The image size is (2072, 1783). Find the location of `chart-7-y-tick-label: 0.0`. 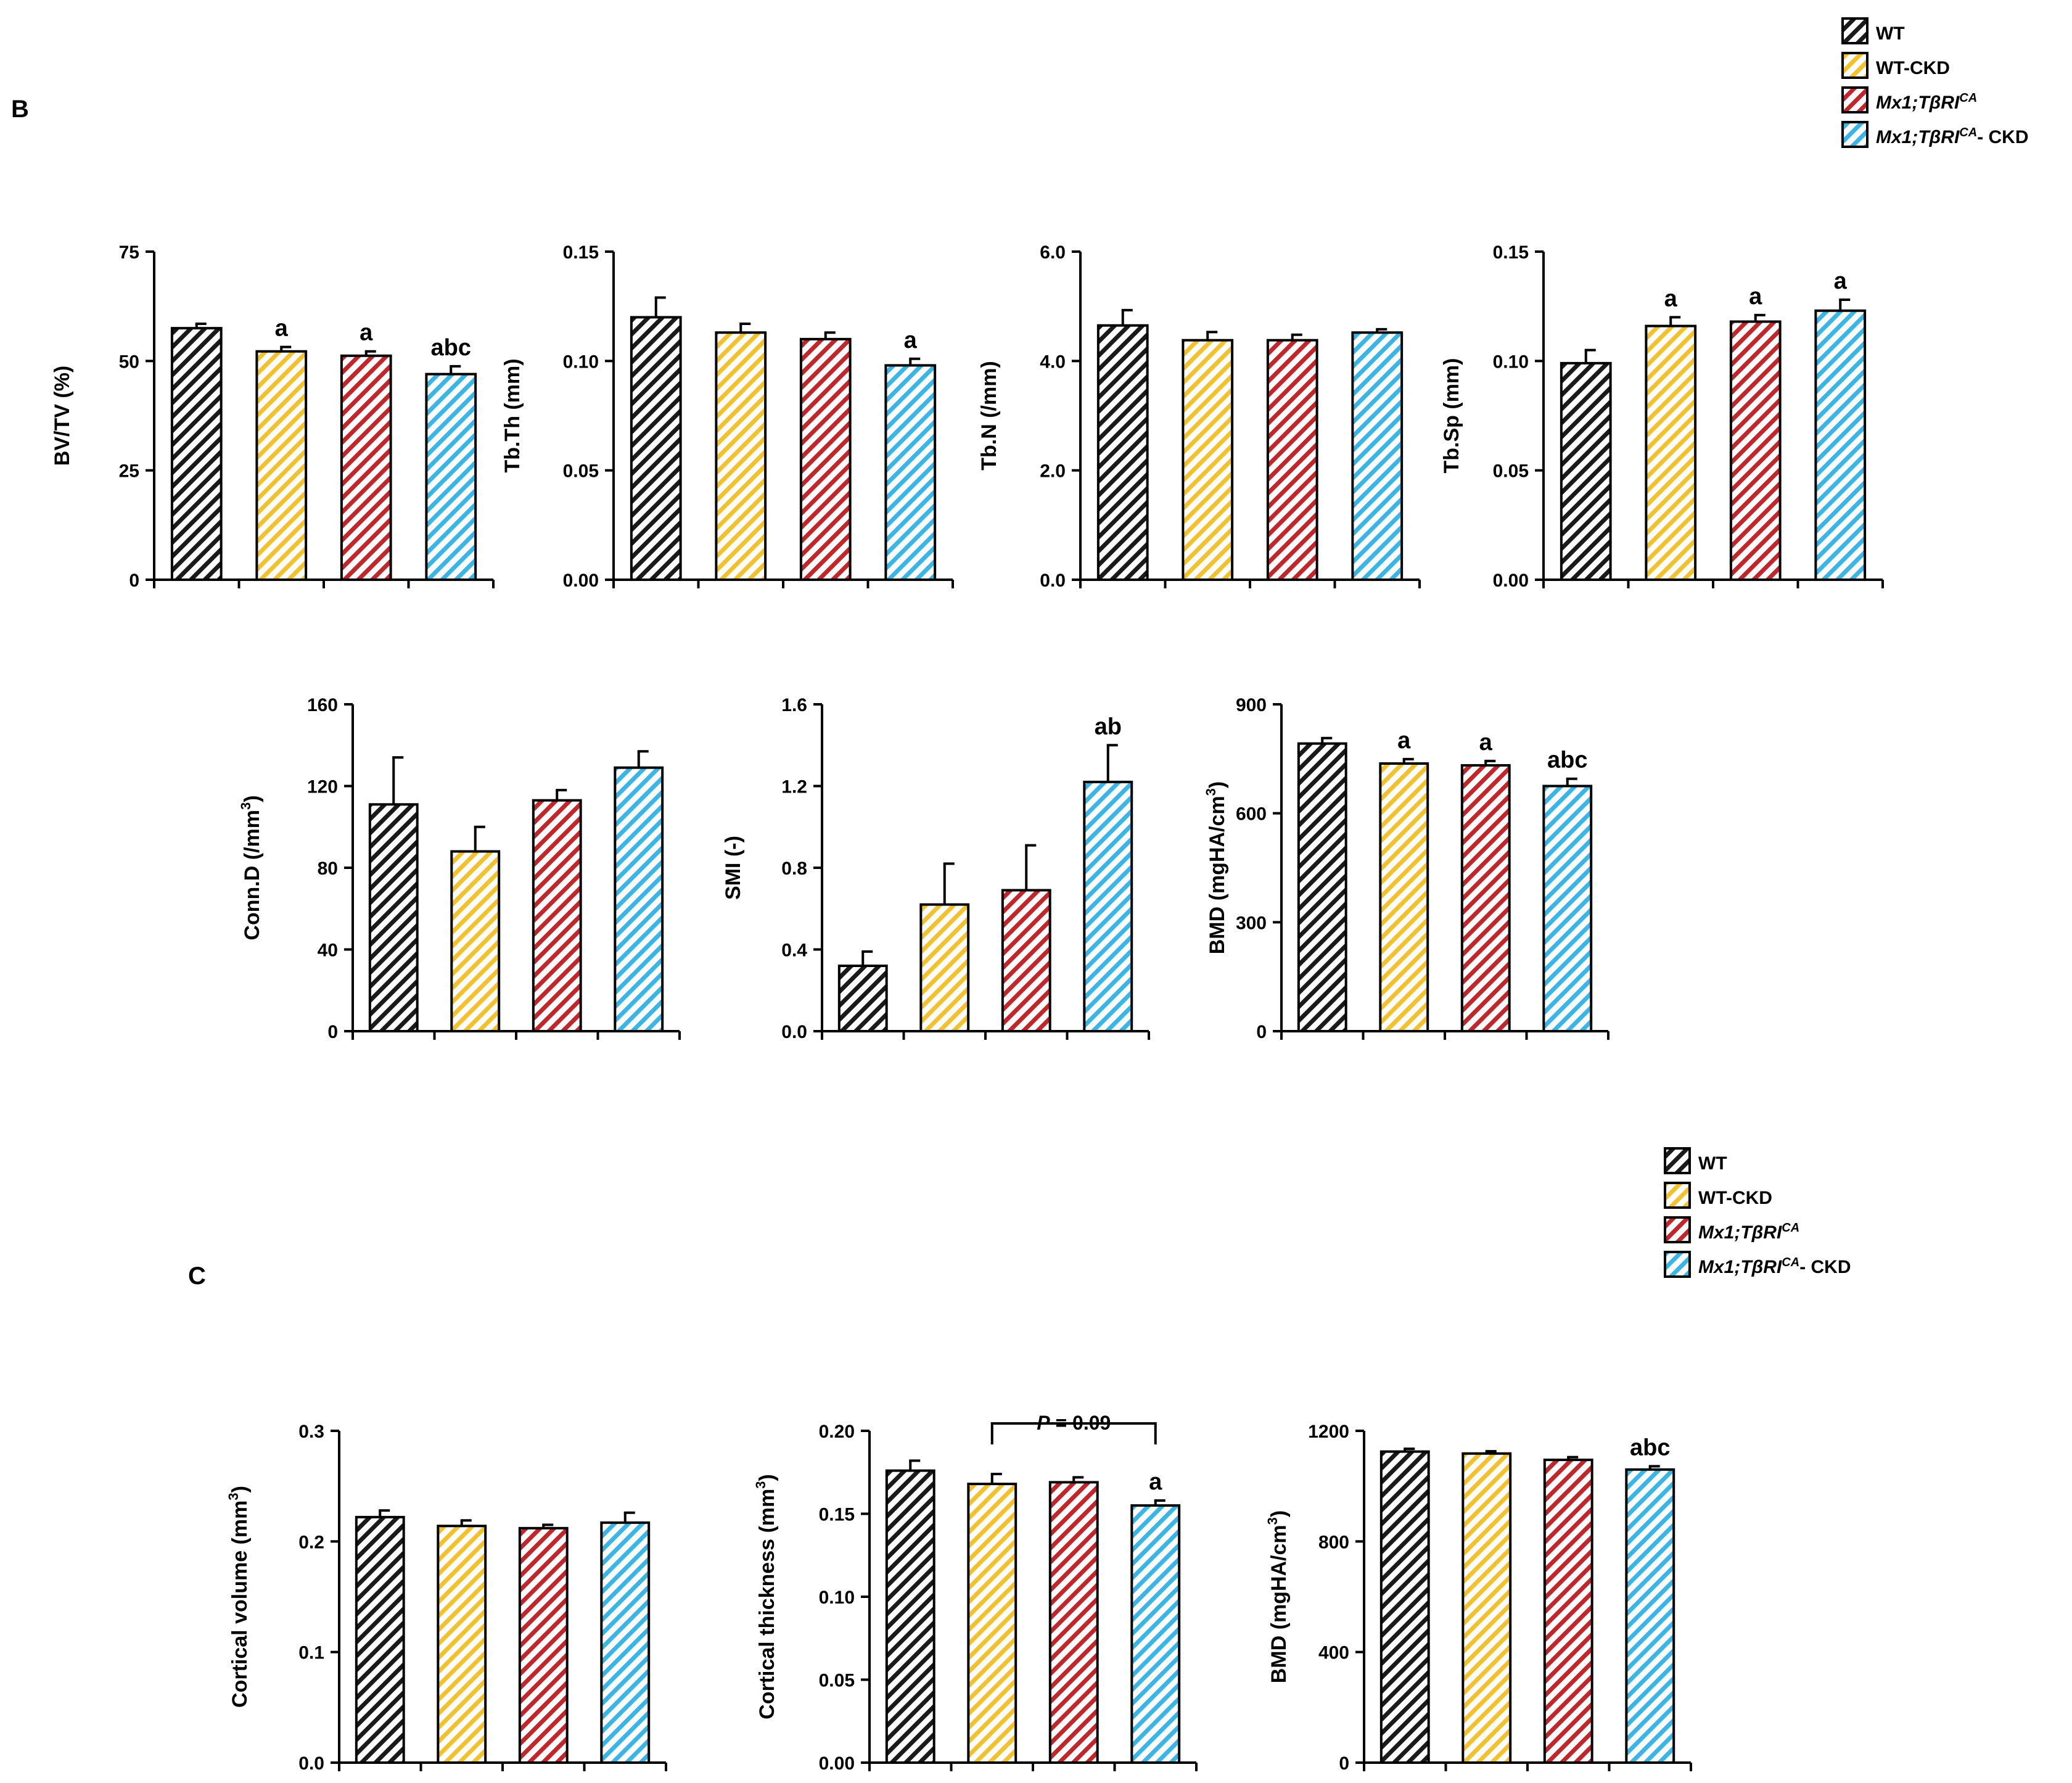

chart-7-y-tick-label: 0.0 is located at coordinates (311, 1763).